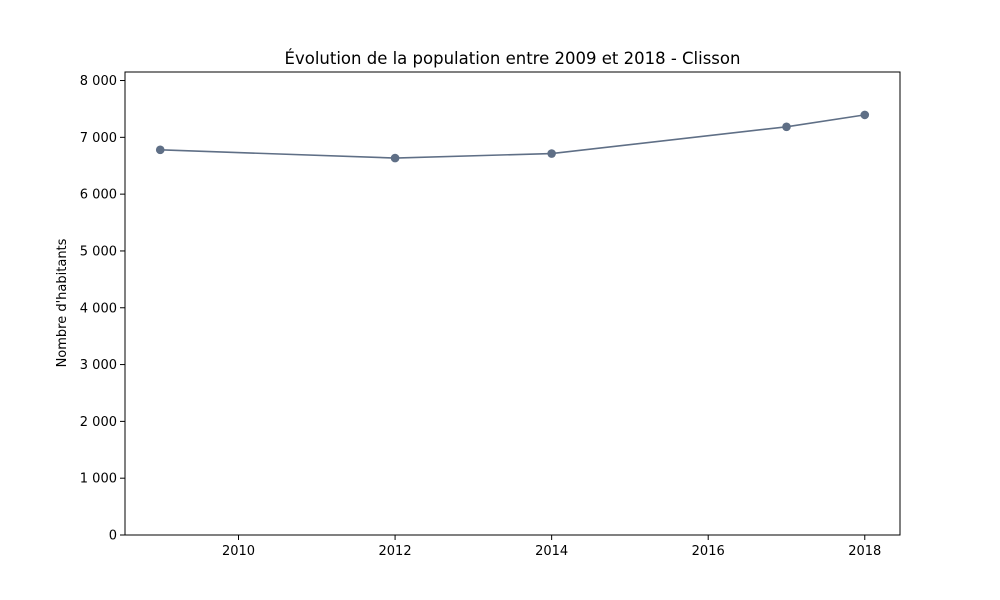 The height and width of the screenshot is (600, 1000). Describe the element at coordinates (98, 308) in the screenshot. I see `y-tick-label: 4 000` at that location.